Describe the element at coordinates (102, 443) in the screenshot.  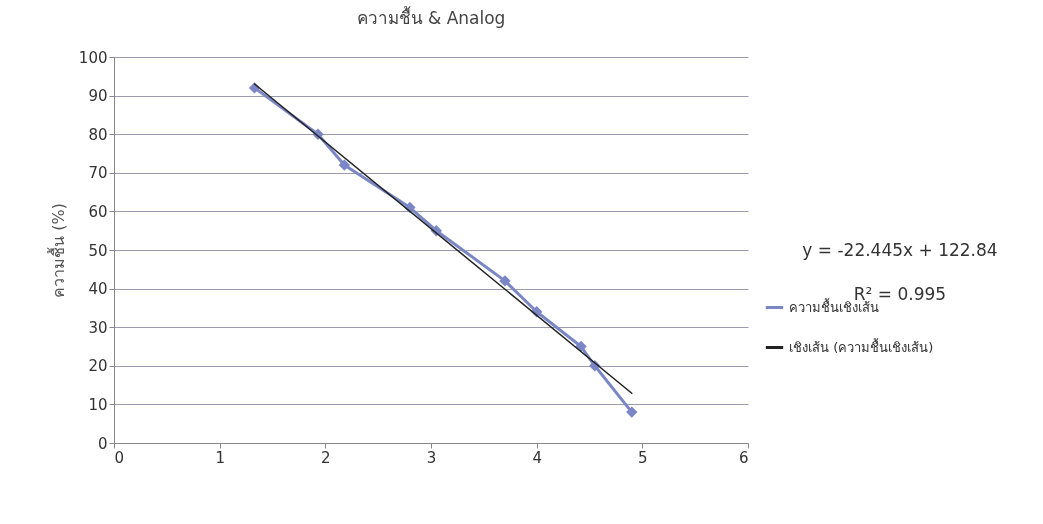
I see `y-tick-label: 0` at that location.